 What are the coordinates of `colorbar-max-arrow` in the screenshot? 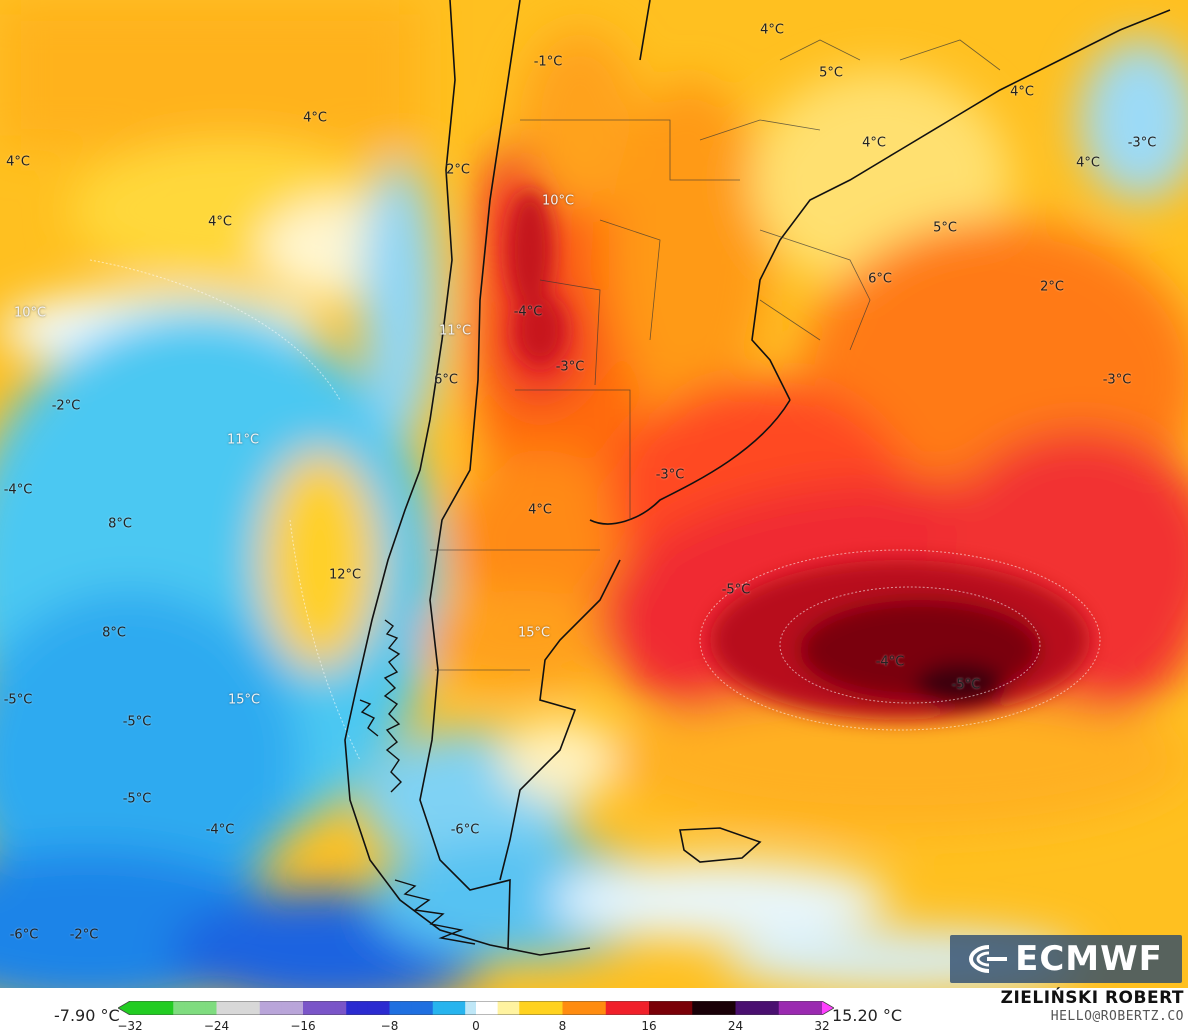 It's located at (828, 1008).